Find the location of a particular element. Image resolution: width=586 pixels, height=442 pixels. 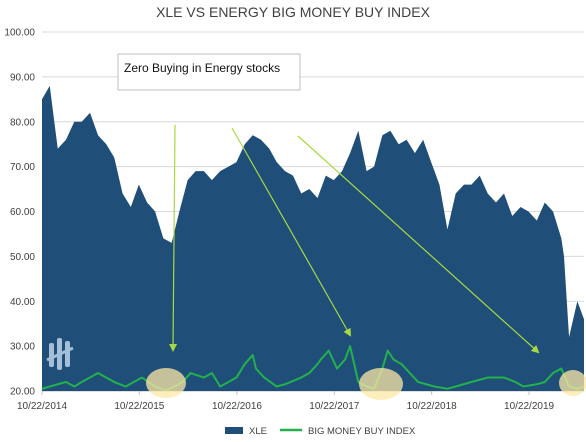

x-tick-label: 10/22/2019 is located at coordinates (529, 406).